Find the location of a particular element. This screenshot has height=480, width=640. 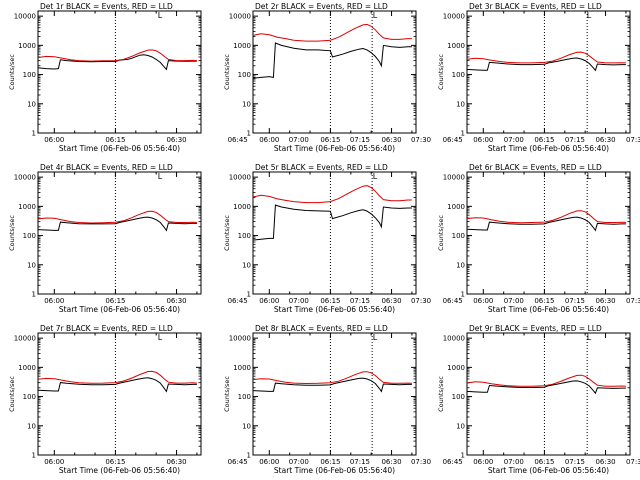

plot-title: Det 4r BLACK = Events, RED = LLD is located at coordinates (106, 167).